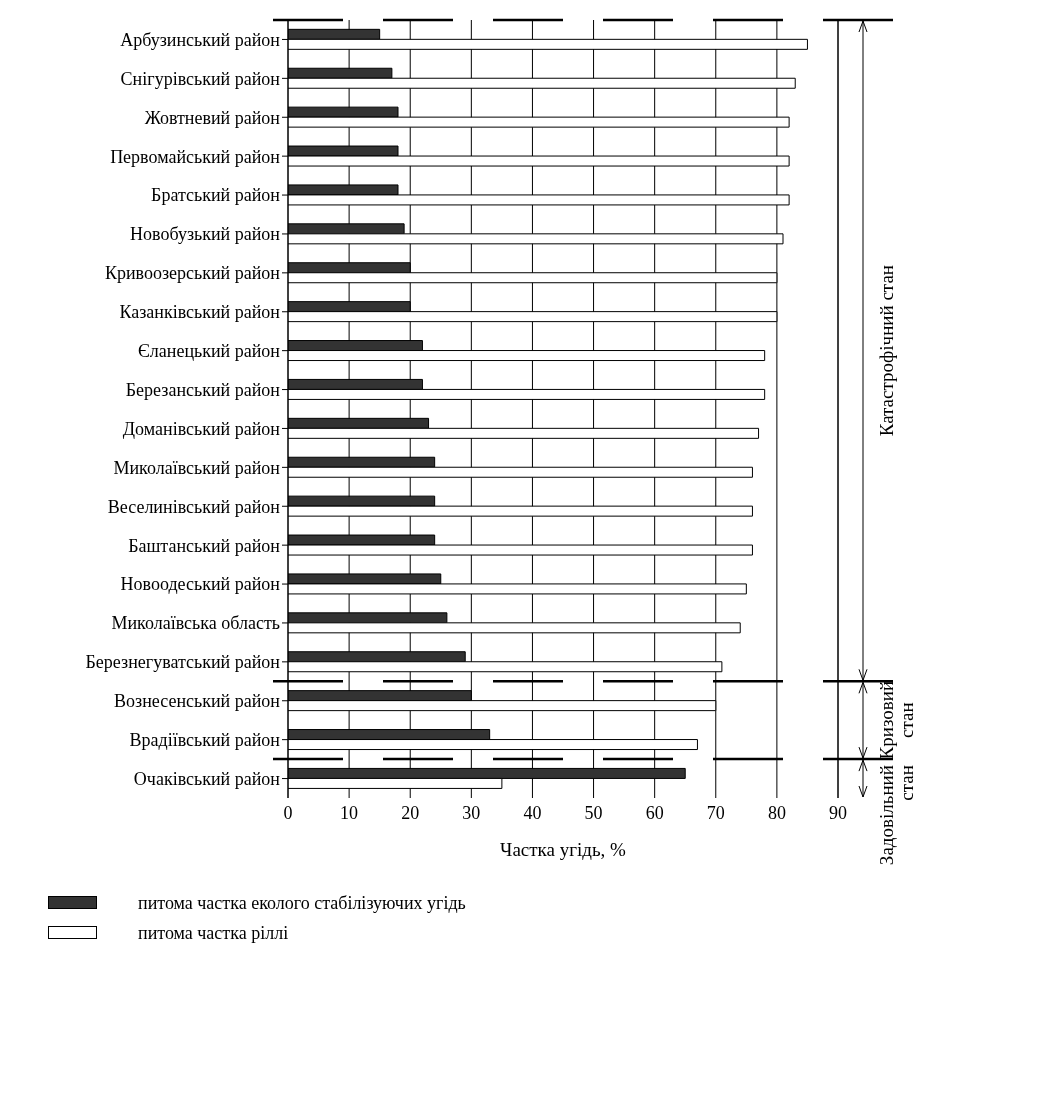 The image size is (1039, 1104). Describe the element at coordinates (194, 506) in the screenshot. I see `y-tick-label: Веселинівський район` at that location.